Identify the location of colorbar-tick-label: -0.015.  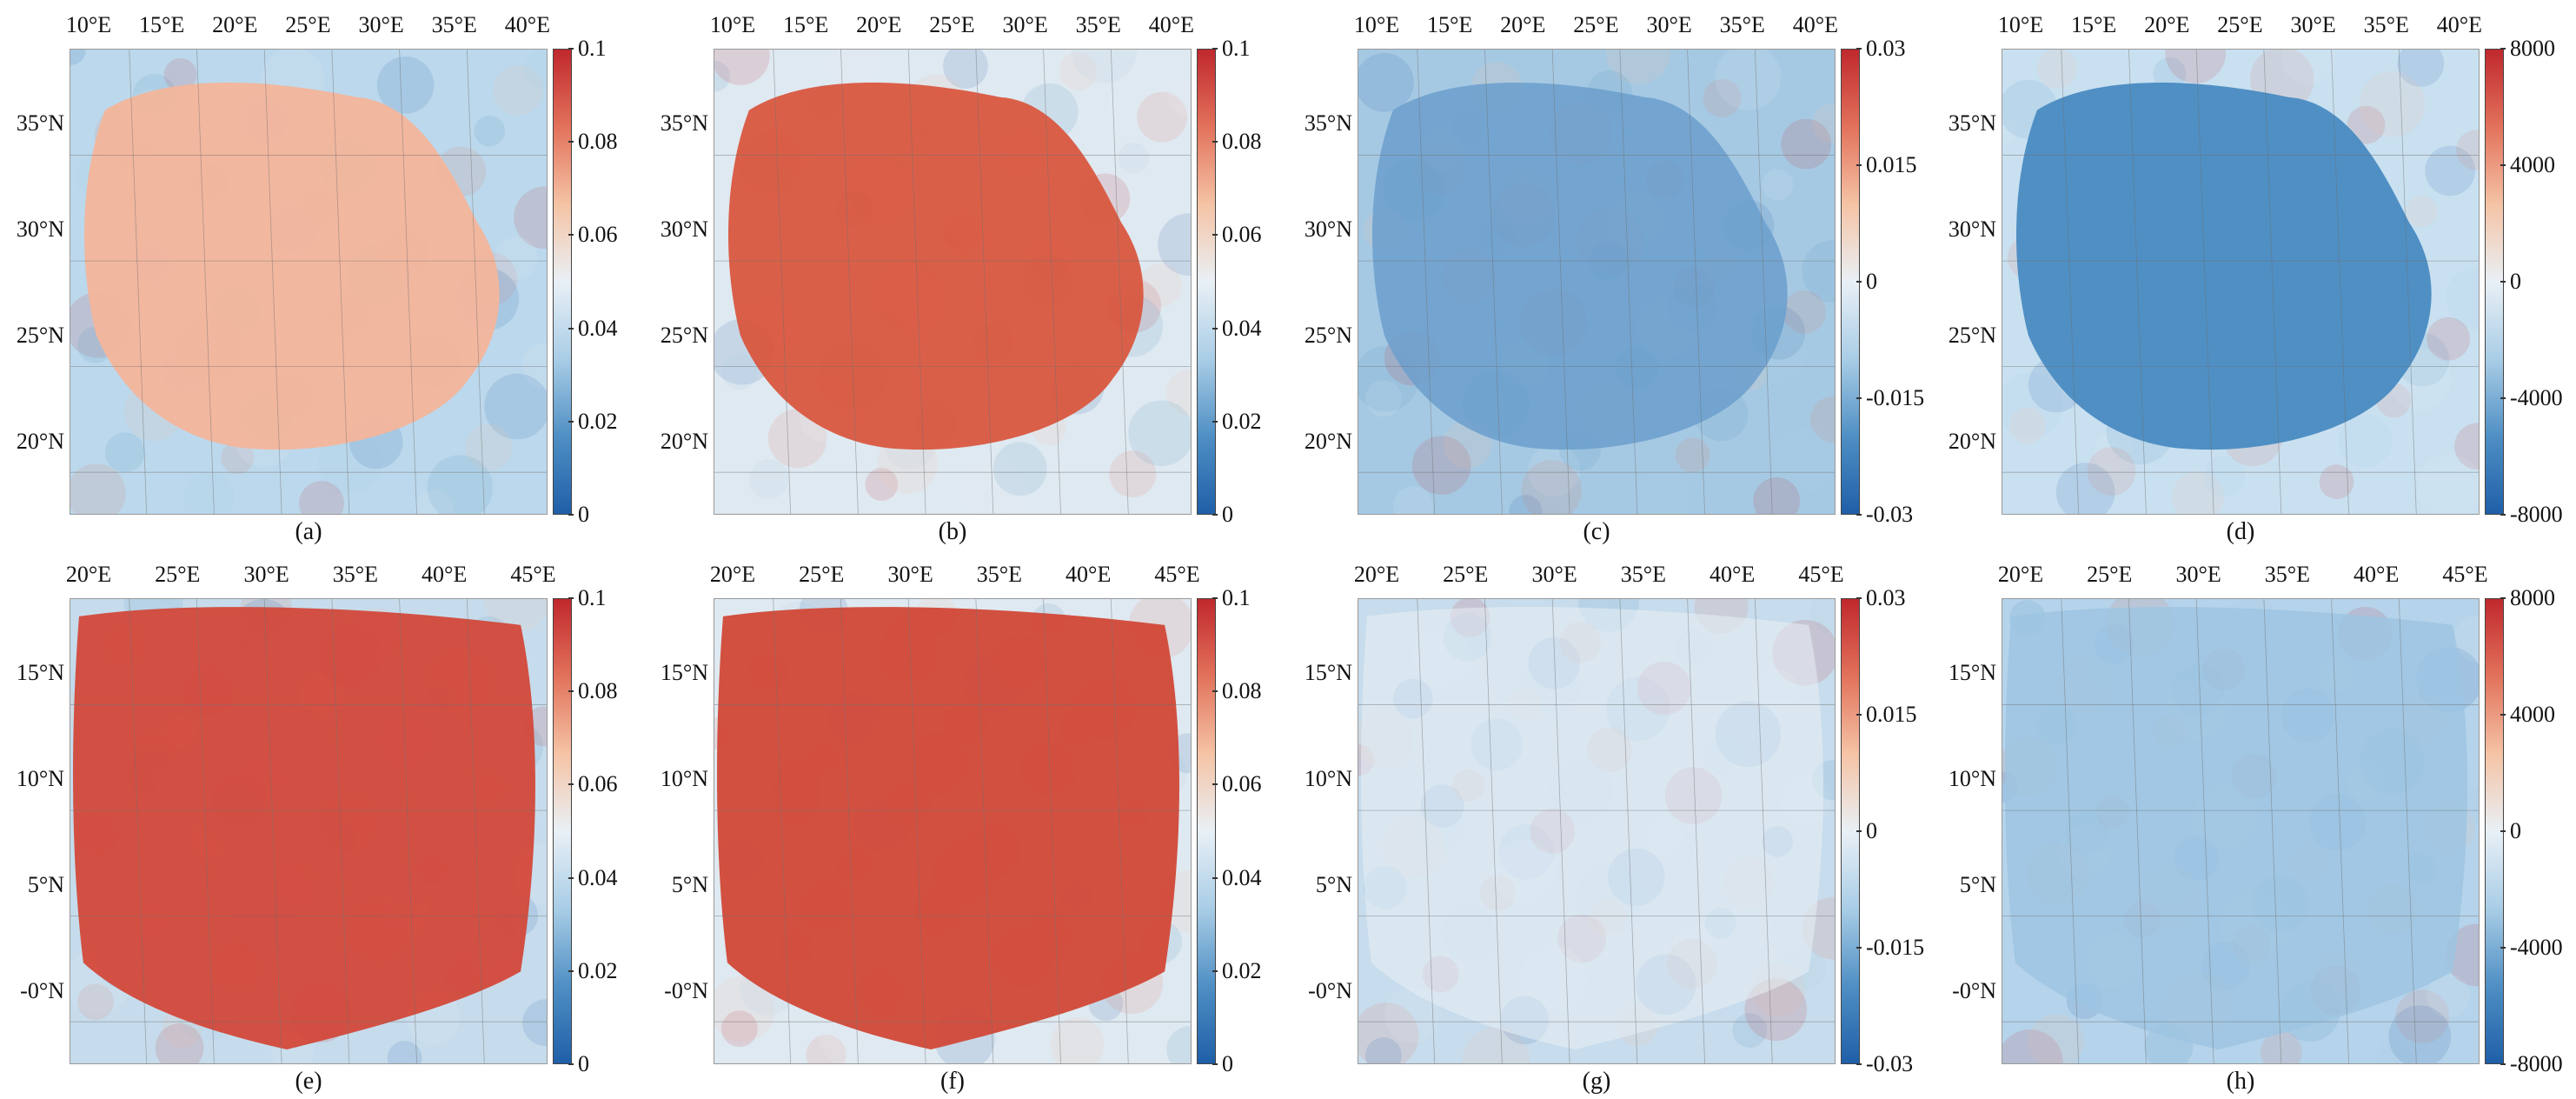
(1896, 397).